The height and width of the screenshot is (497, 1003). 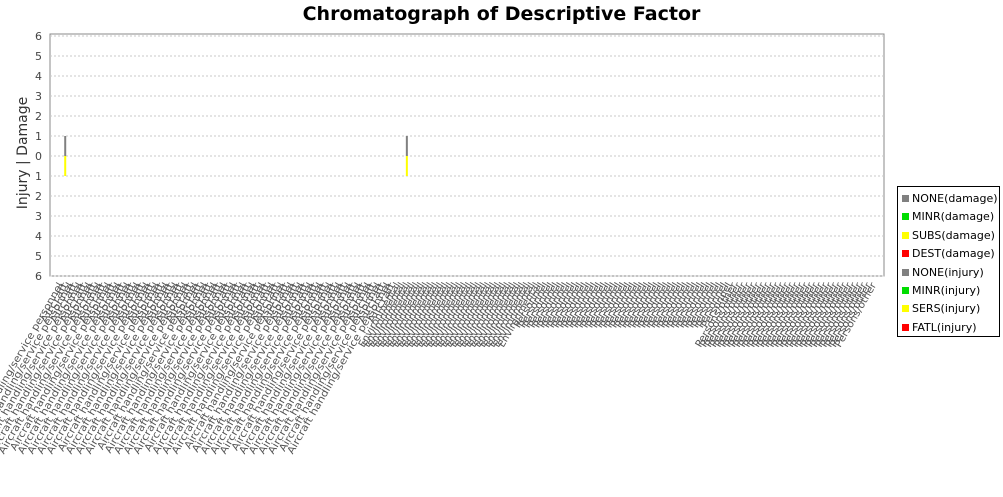 I want to click on legend-item: DEST(damage), so click(x=950, y=254).